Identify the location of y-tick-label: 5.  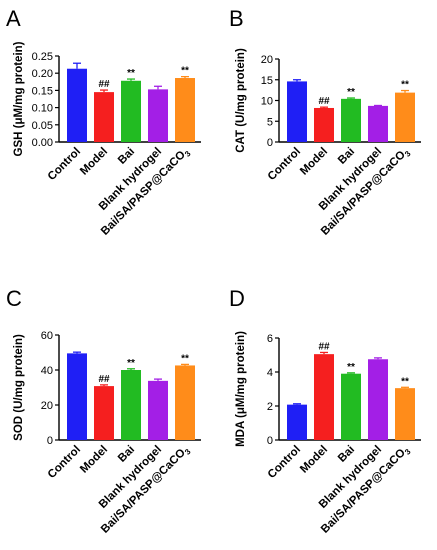
(270, 122).